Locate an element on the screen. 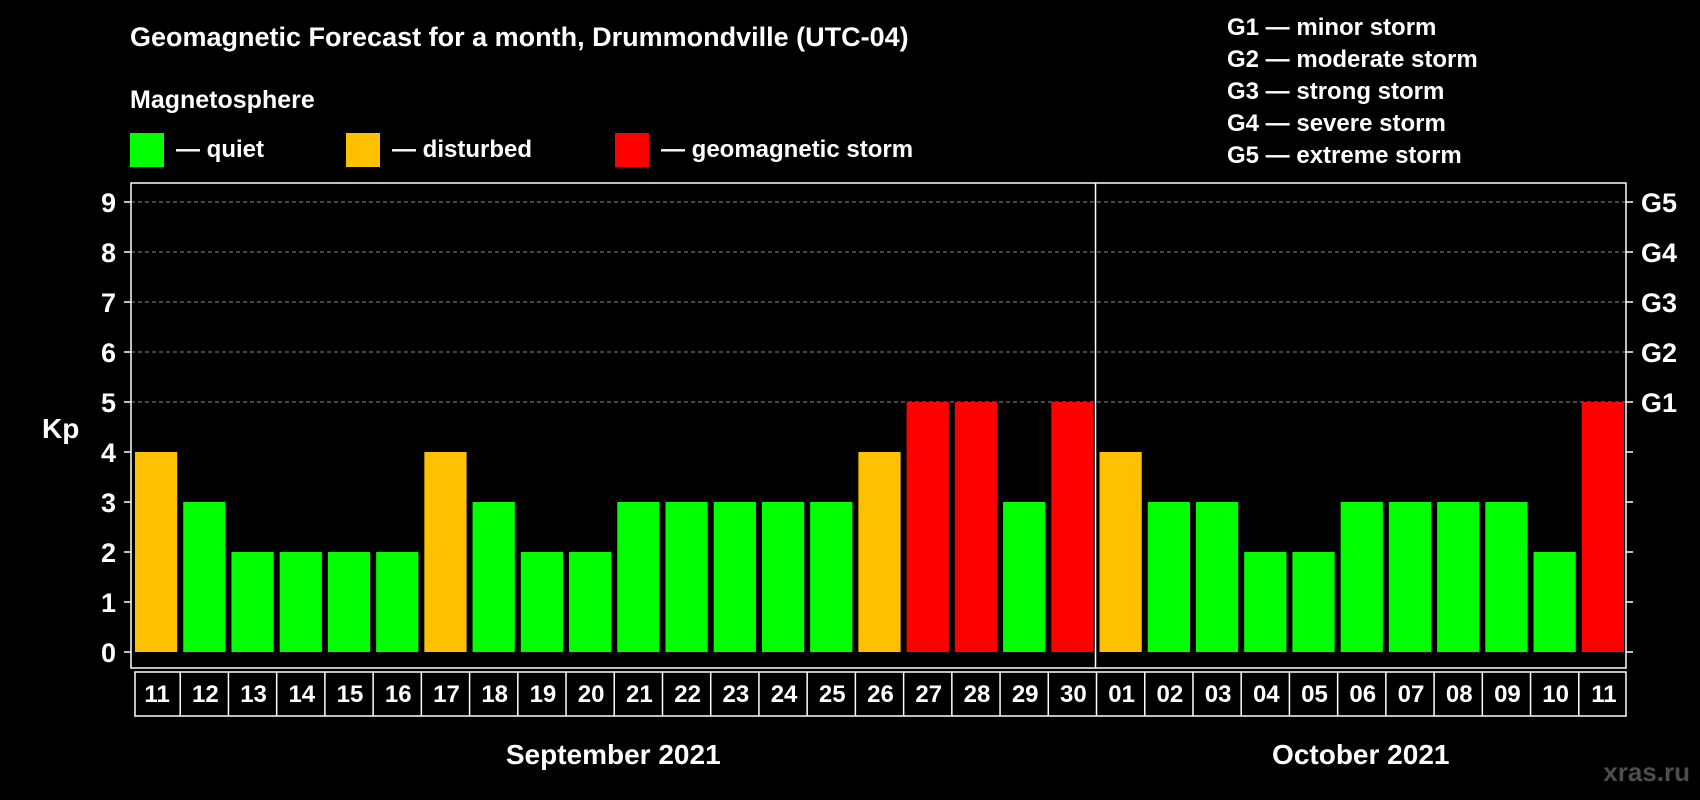 This screenshot has width=1700, height=800. x-tick-label-28: 28 is located at coordinates (977, 694).